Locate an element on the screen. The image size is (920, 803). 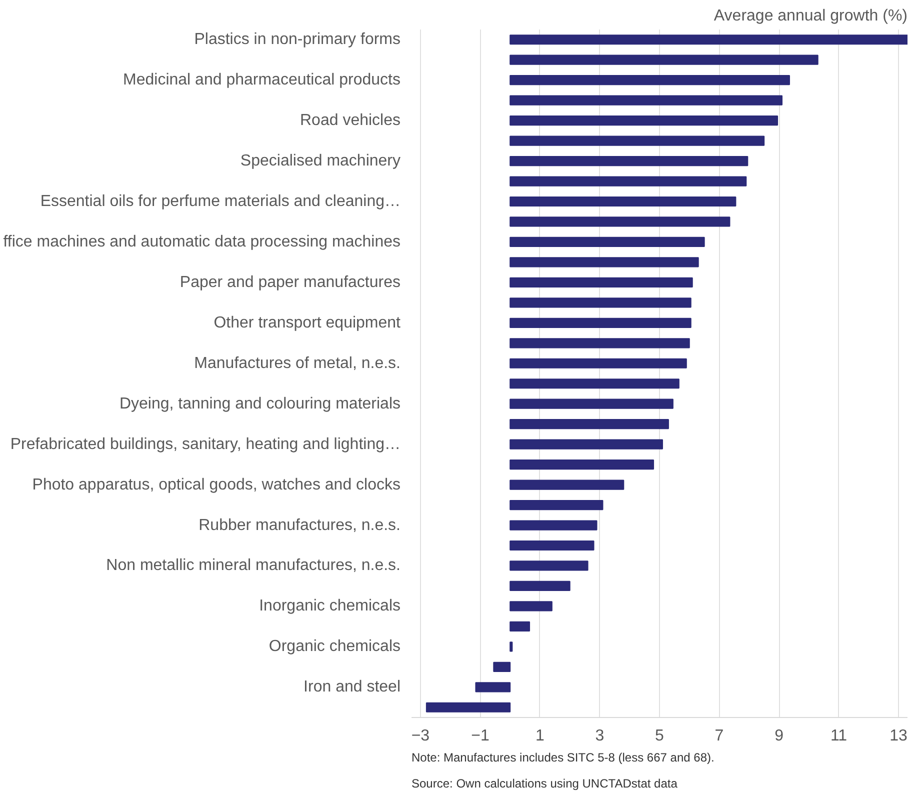
y-tick-label: Specialised machinery is located at coordinates (320, 161).